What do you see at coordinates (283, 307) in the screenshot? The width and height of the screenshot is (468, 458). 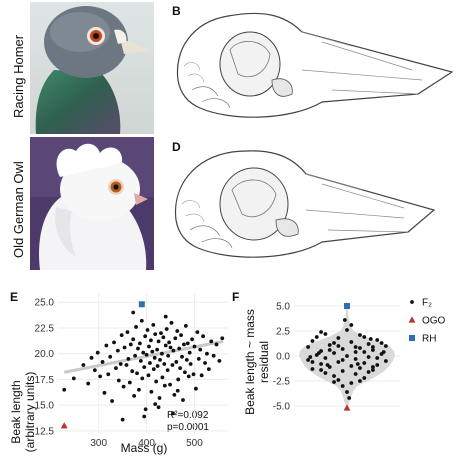 I see `chart-f-ytick-label: 5.0` at bounding box center [283, 307].